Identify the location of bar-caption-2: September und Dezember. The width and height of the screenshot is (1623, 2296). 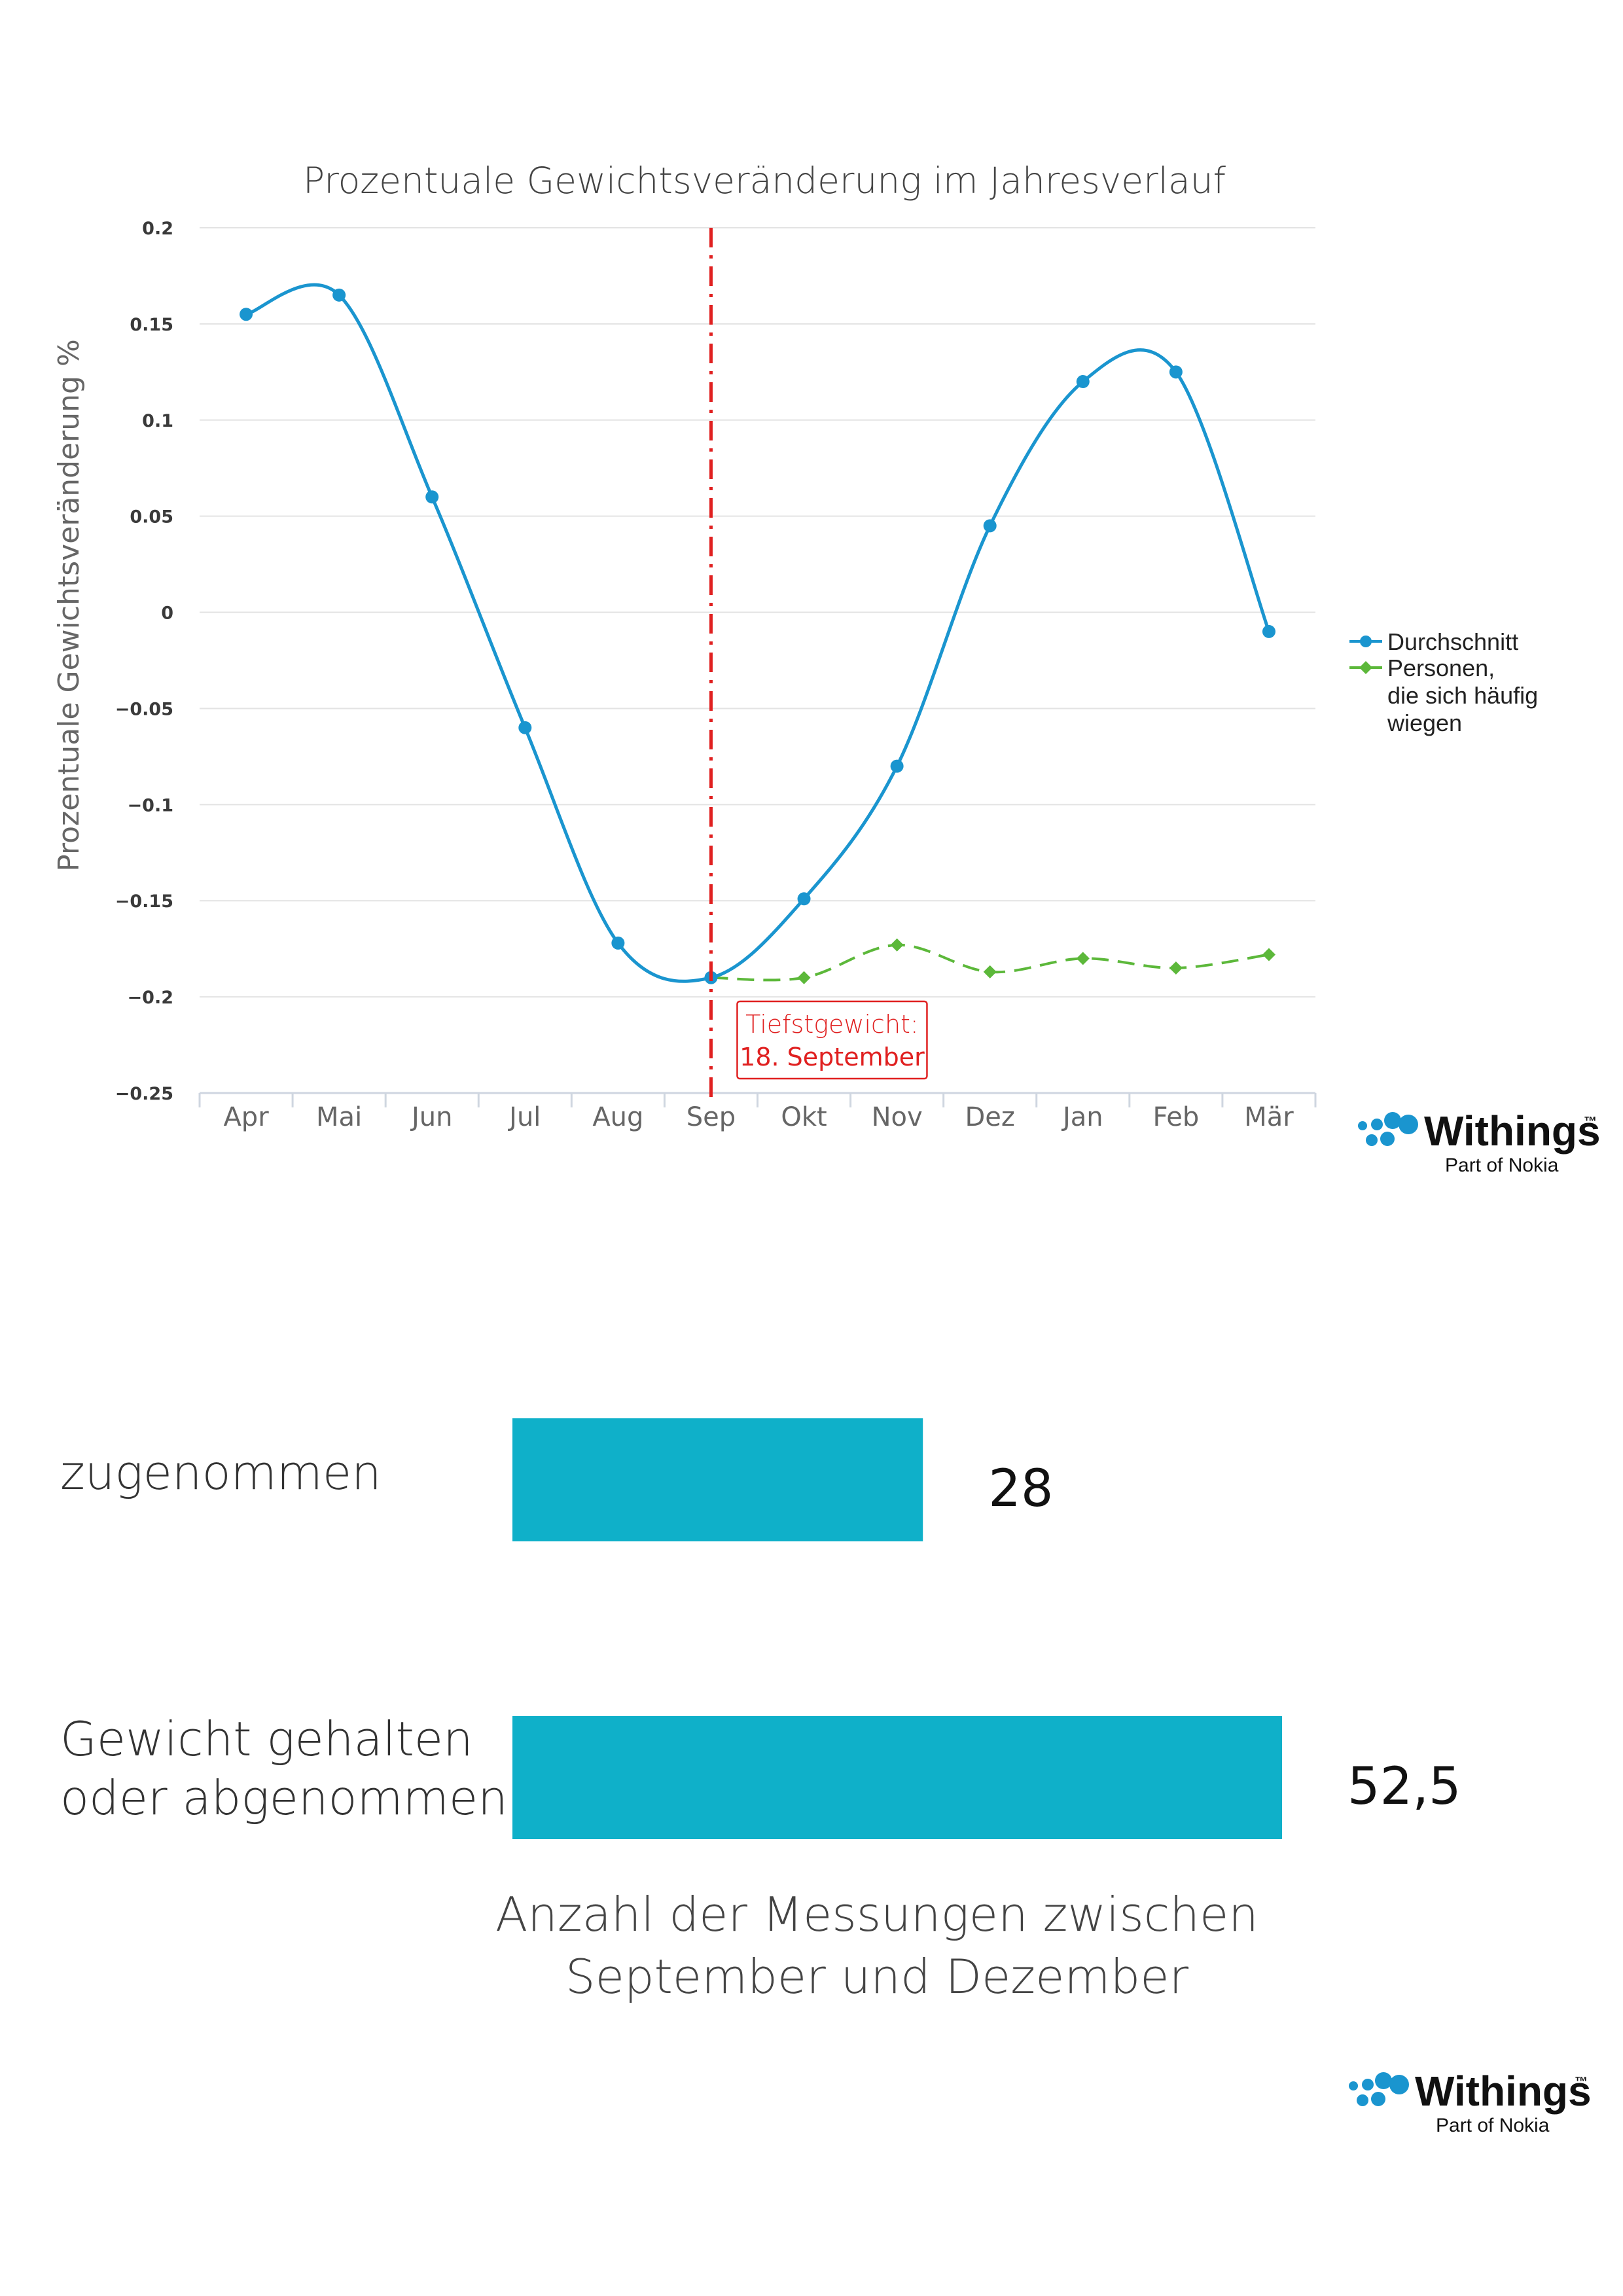
(877, 1976).